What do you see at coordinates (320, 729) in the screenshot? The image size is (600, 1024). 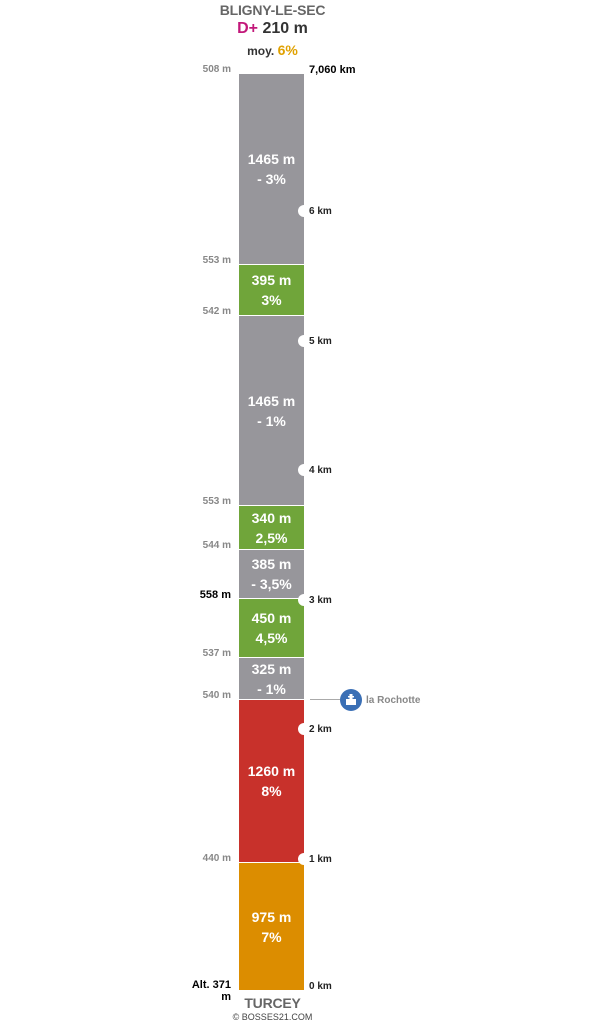 I see `km-marker-label: 2 km` at bounding box center [320, 729].